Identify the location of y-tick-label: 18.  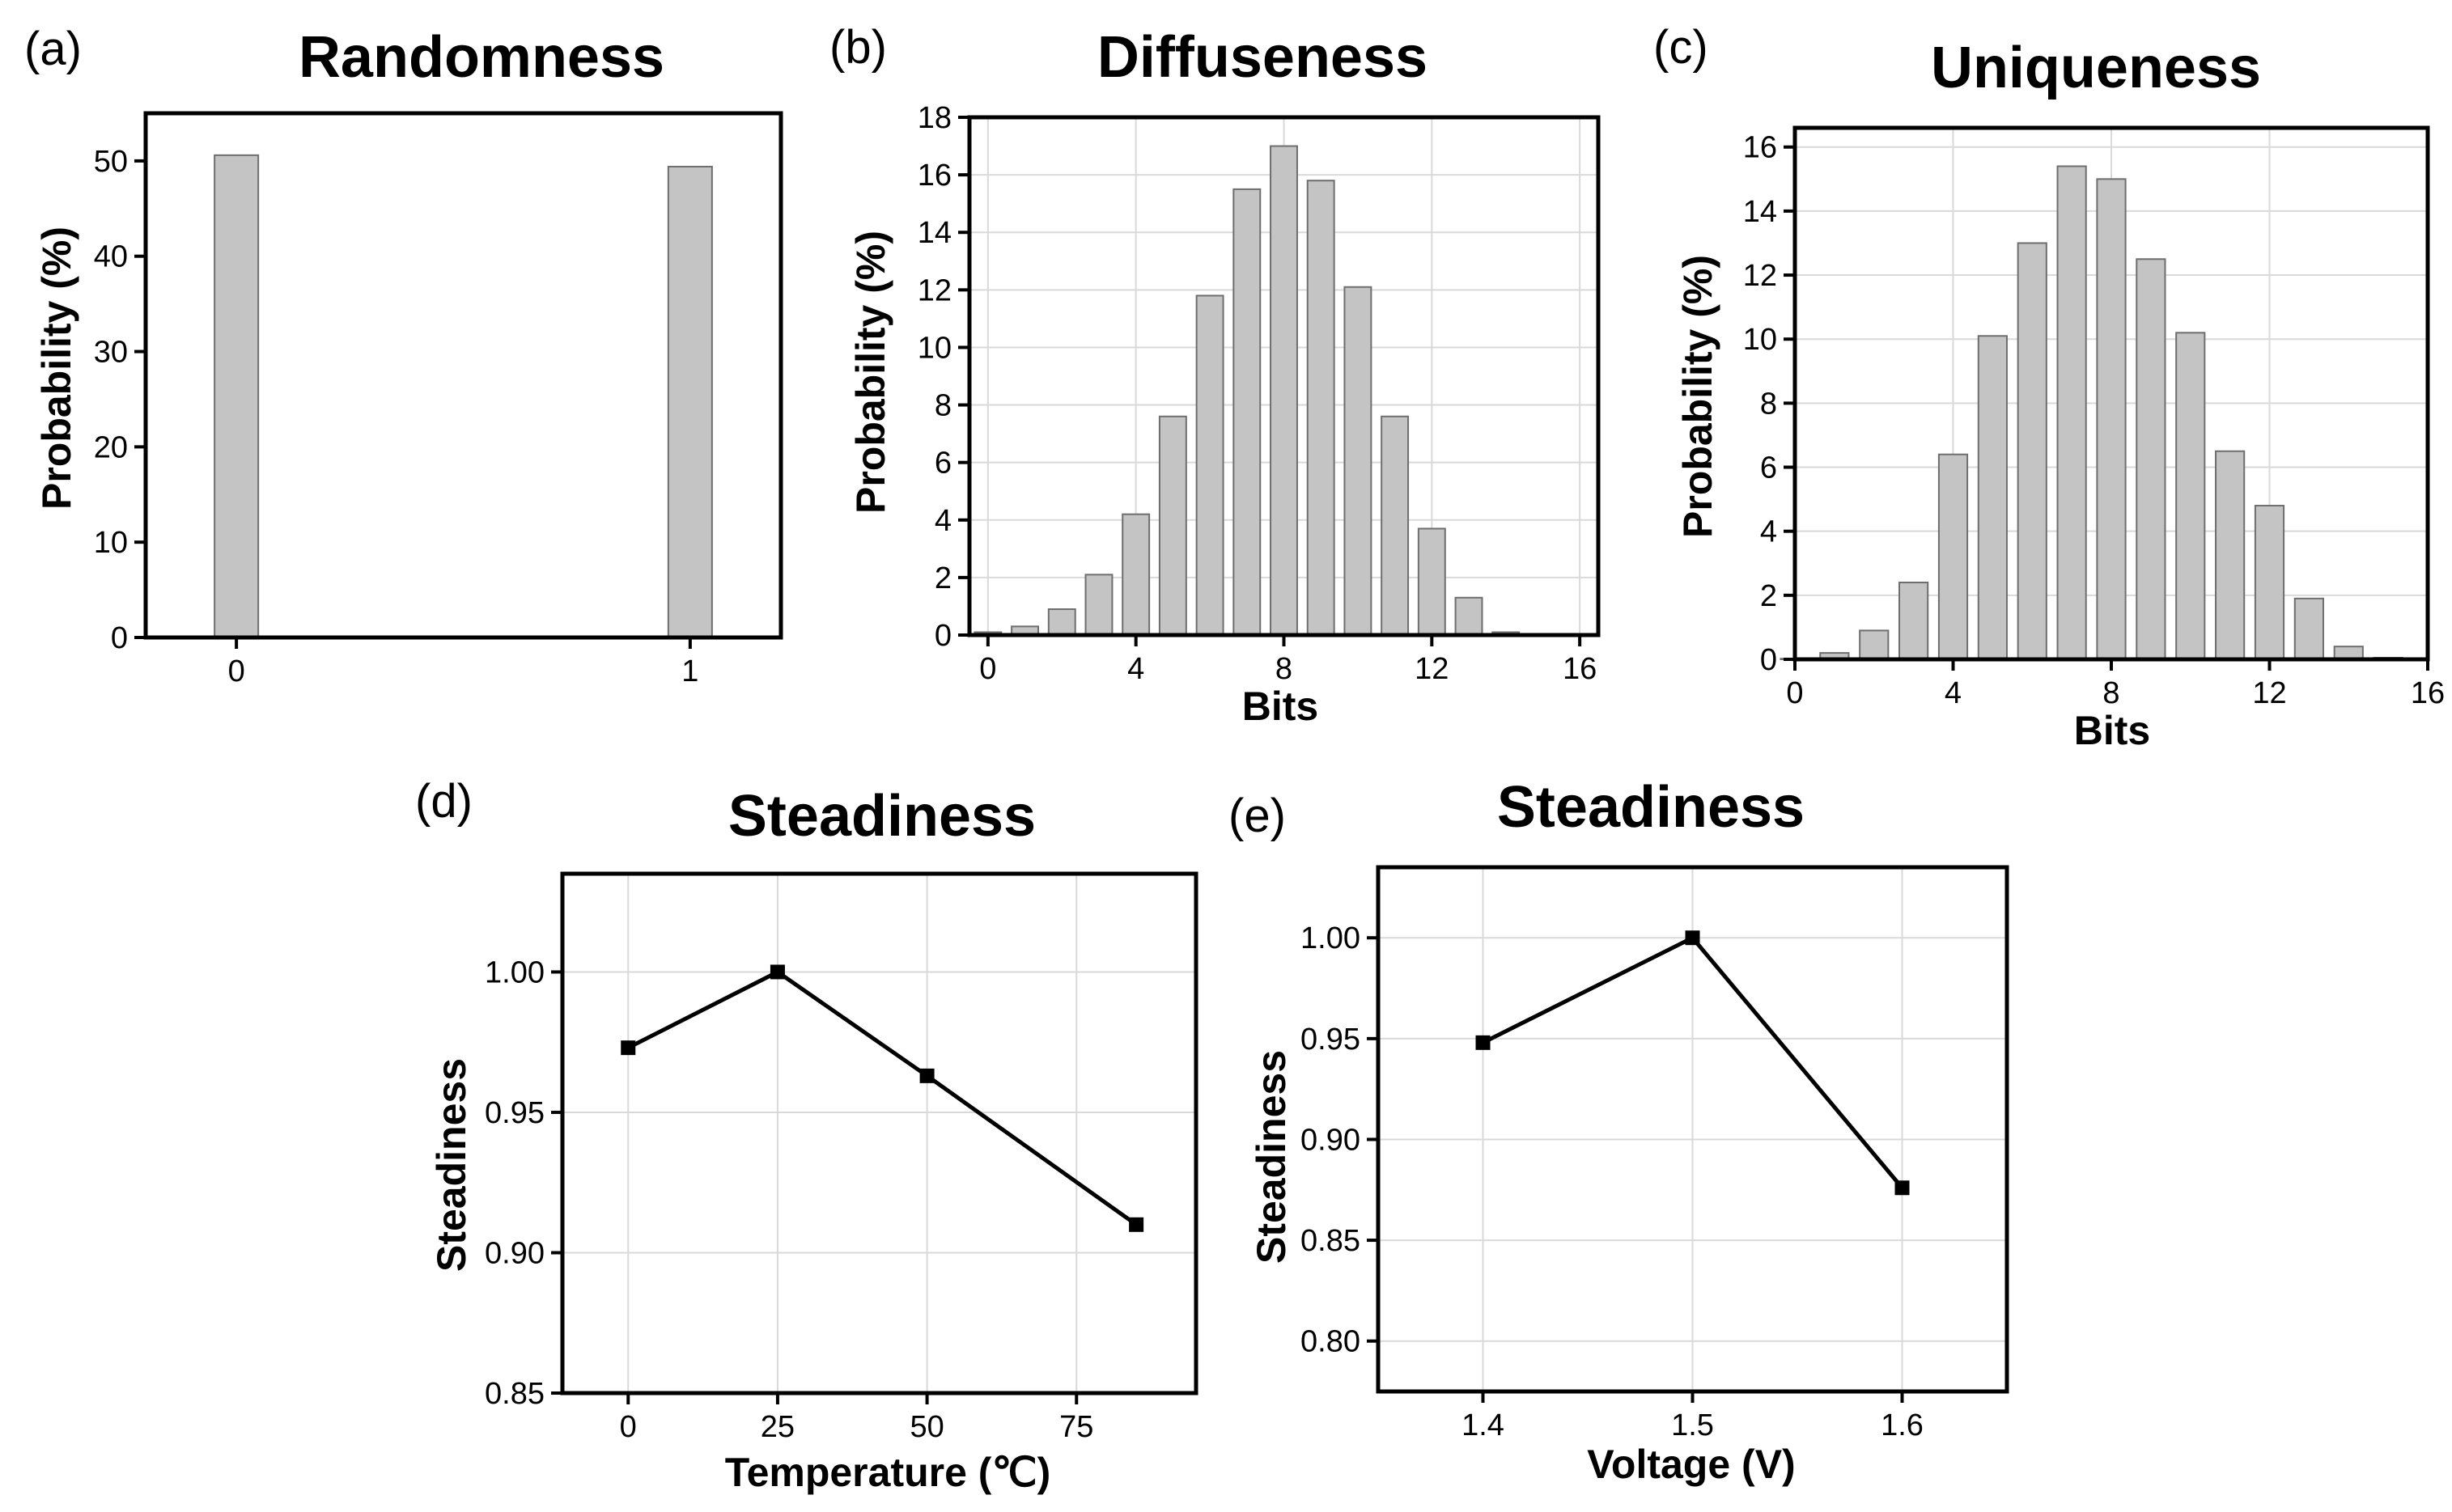
(935, 118).